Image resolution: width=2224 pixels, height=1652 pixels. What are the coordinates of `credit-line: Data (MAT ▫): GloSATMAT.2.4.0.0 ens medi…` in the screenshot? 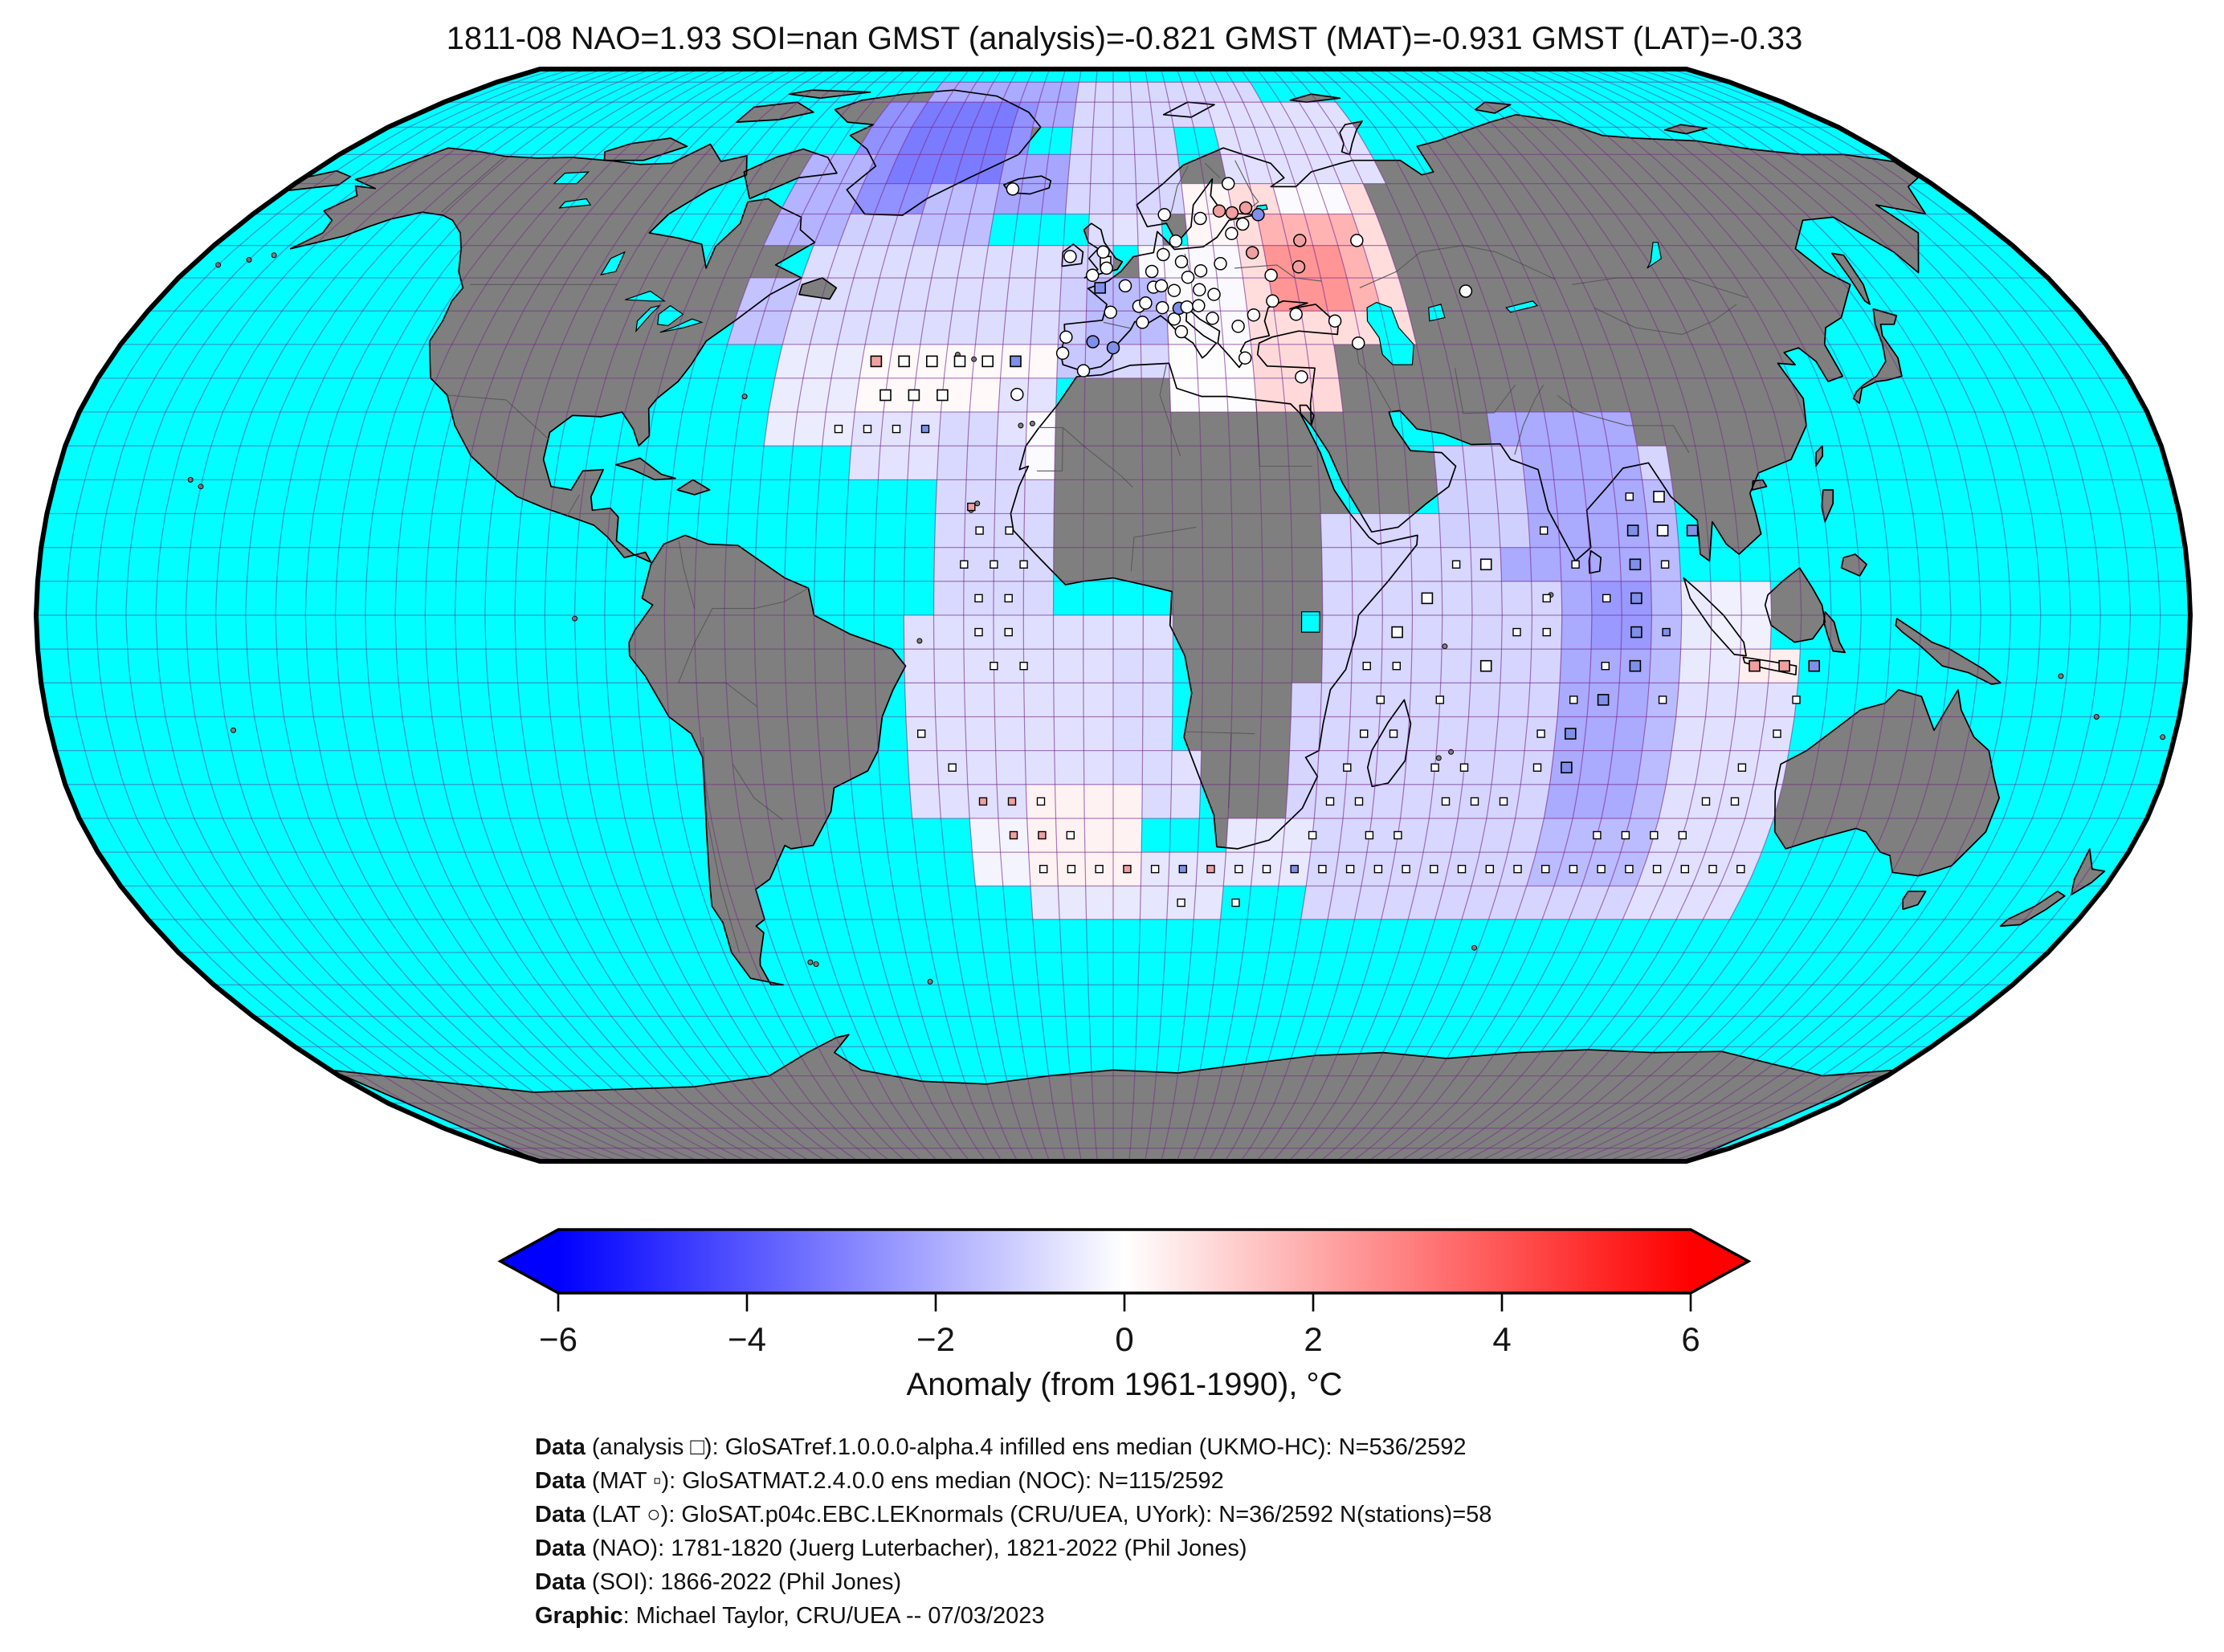 It's located at (1013, 1481).